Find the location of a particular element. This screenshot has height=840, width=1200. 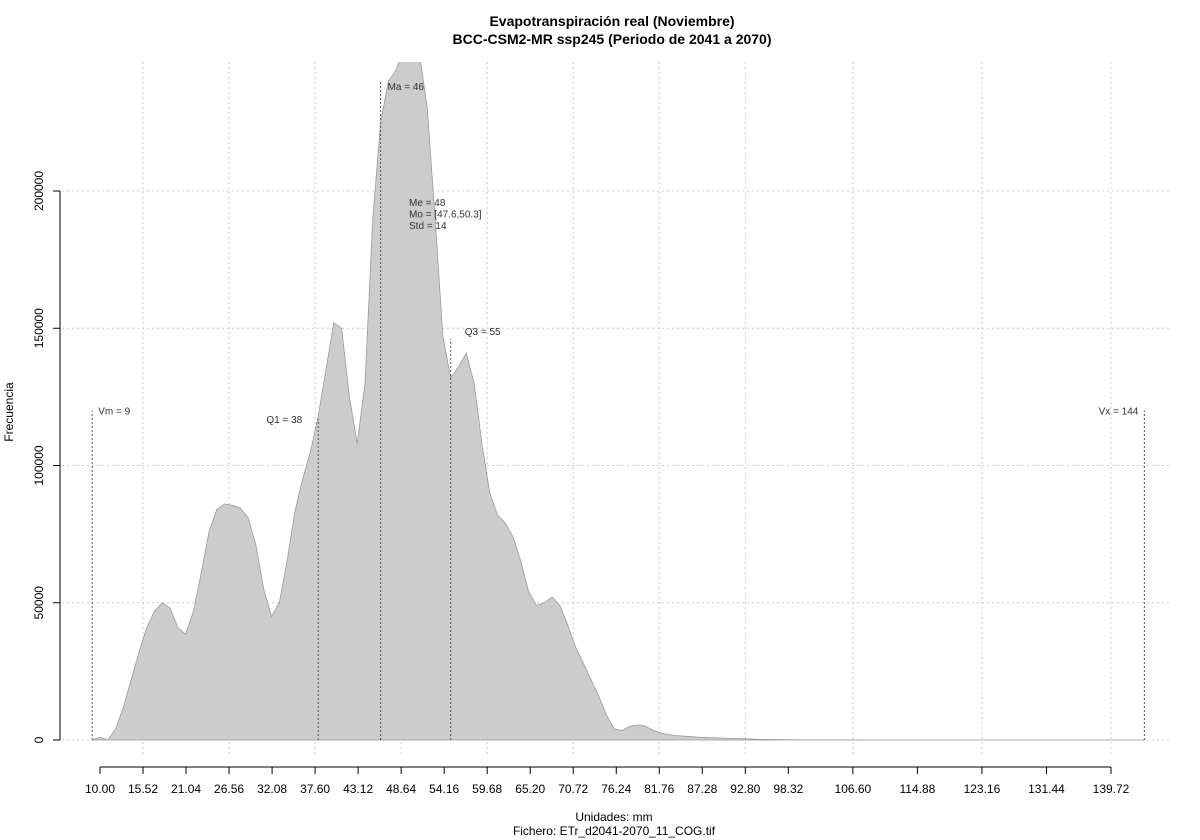

x-tick-label: 26.56 is located at coordinates (229, 789).